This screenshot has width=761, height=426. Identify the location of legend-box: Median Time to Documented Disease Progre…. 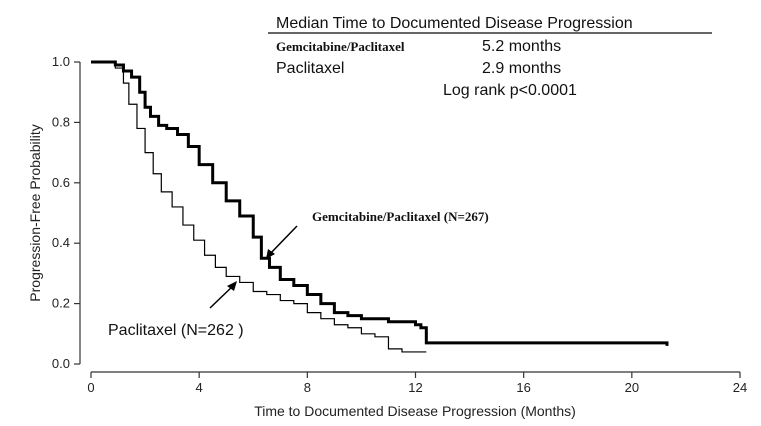
(490, 57).